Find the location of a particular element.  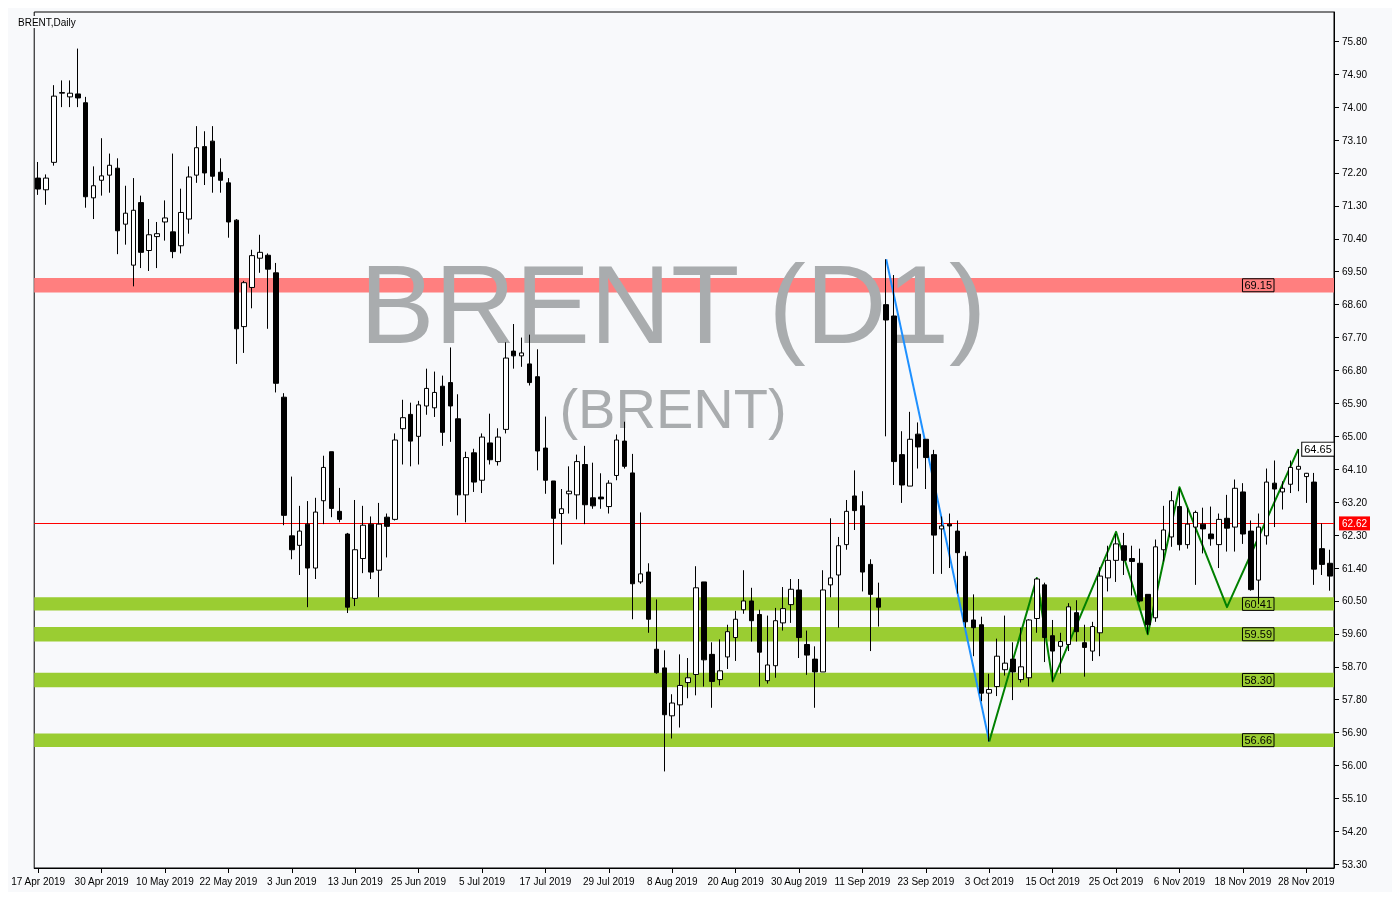

band-label: 59.59 is located at coordinates (1258, 634).